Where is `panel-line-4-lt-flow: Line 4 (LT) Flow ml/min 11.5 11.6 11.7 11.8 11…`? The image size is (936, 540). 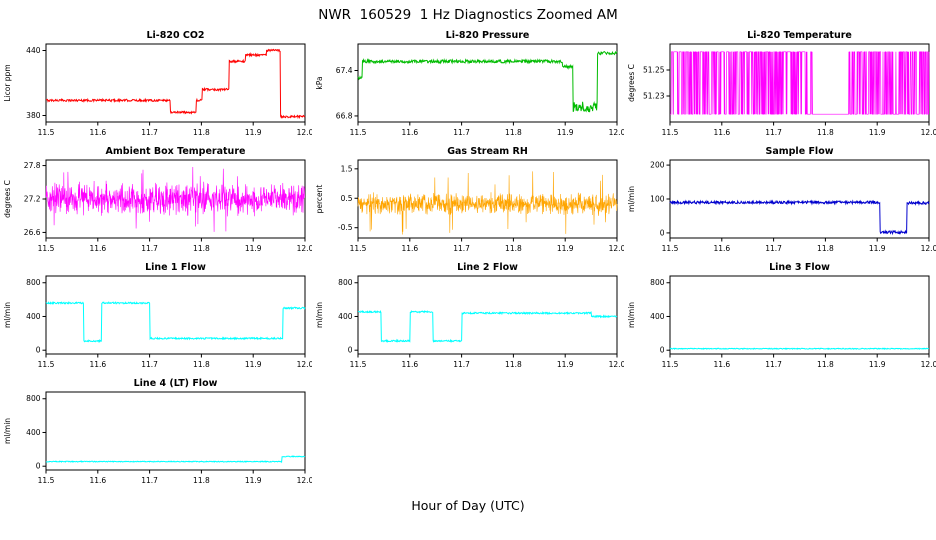 panel-line-4-lt-flow: Line 4 (LT) Flow ml/min 11.5 11.6 11.7 11.8 11… is located at coordinates (157, 434).